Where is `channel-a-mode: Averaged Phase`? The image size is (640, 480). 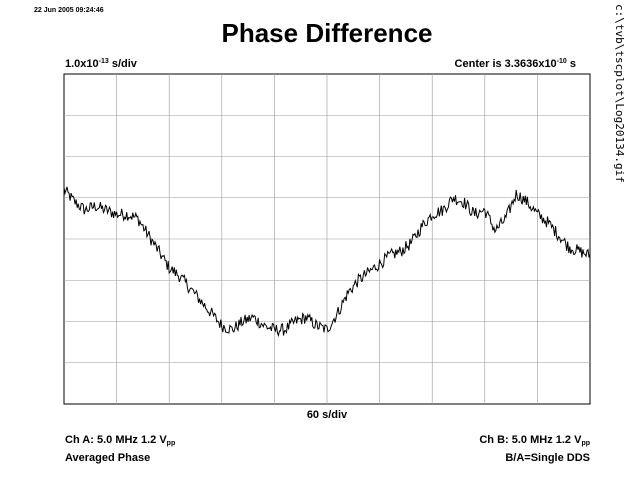 channel-a-mode: Averaged Phase is located at coordinates (108, 458).